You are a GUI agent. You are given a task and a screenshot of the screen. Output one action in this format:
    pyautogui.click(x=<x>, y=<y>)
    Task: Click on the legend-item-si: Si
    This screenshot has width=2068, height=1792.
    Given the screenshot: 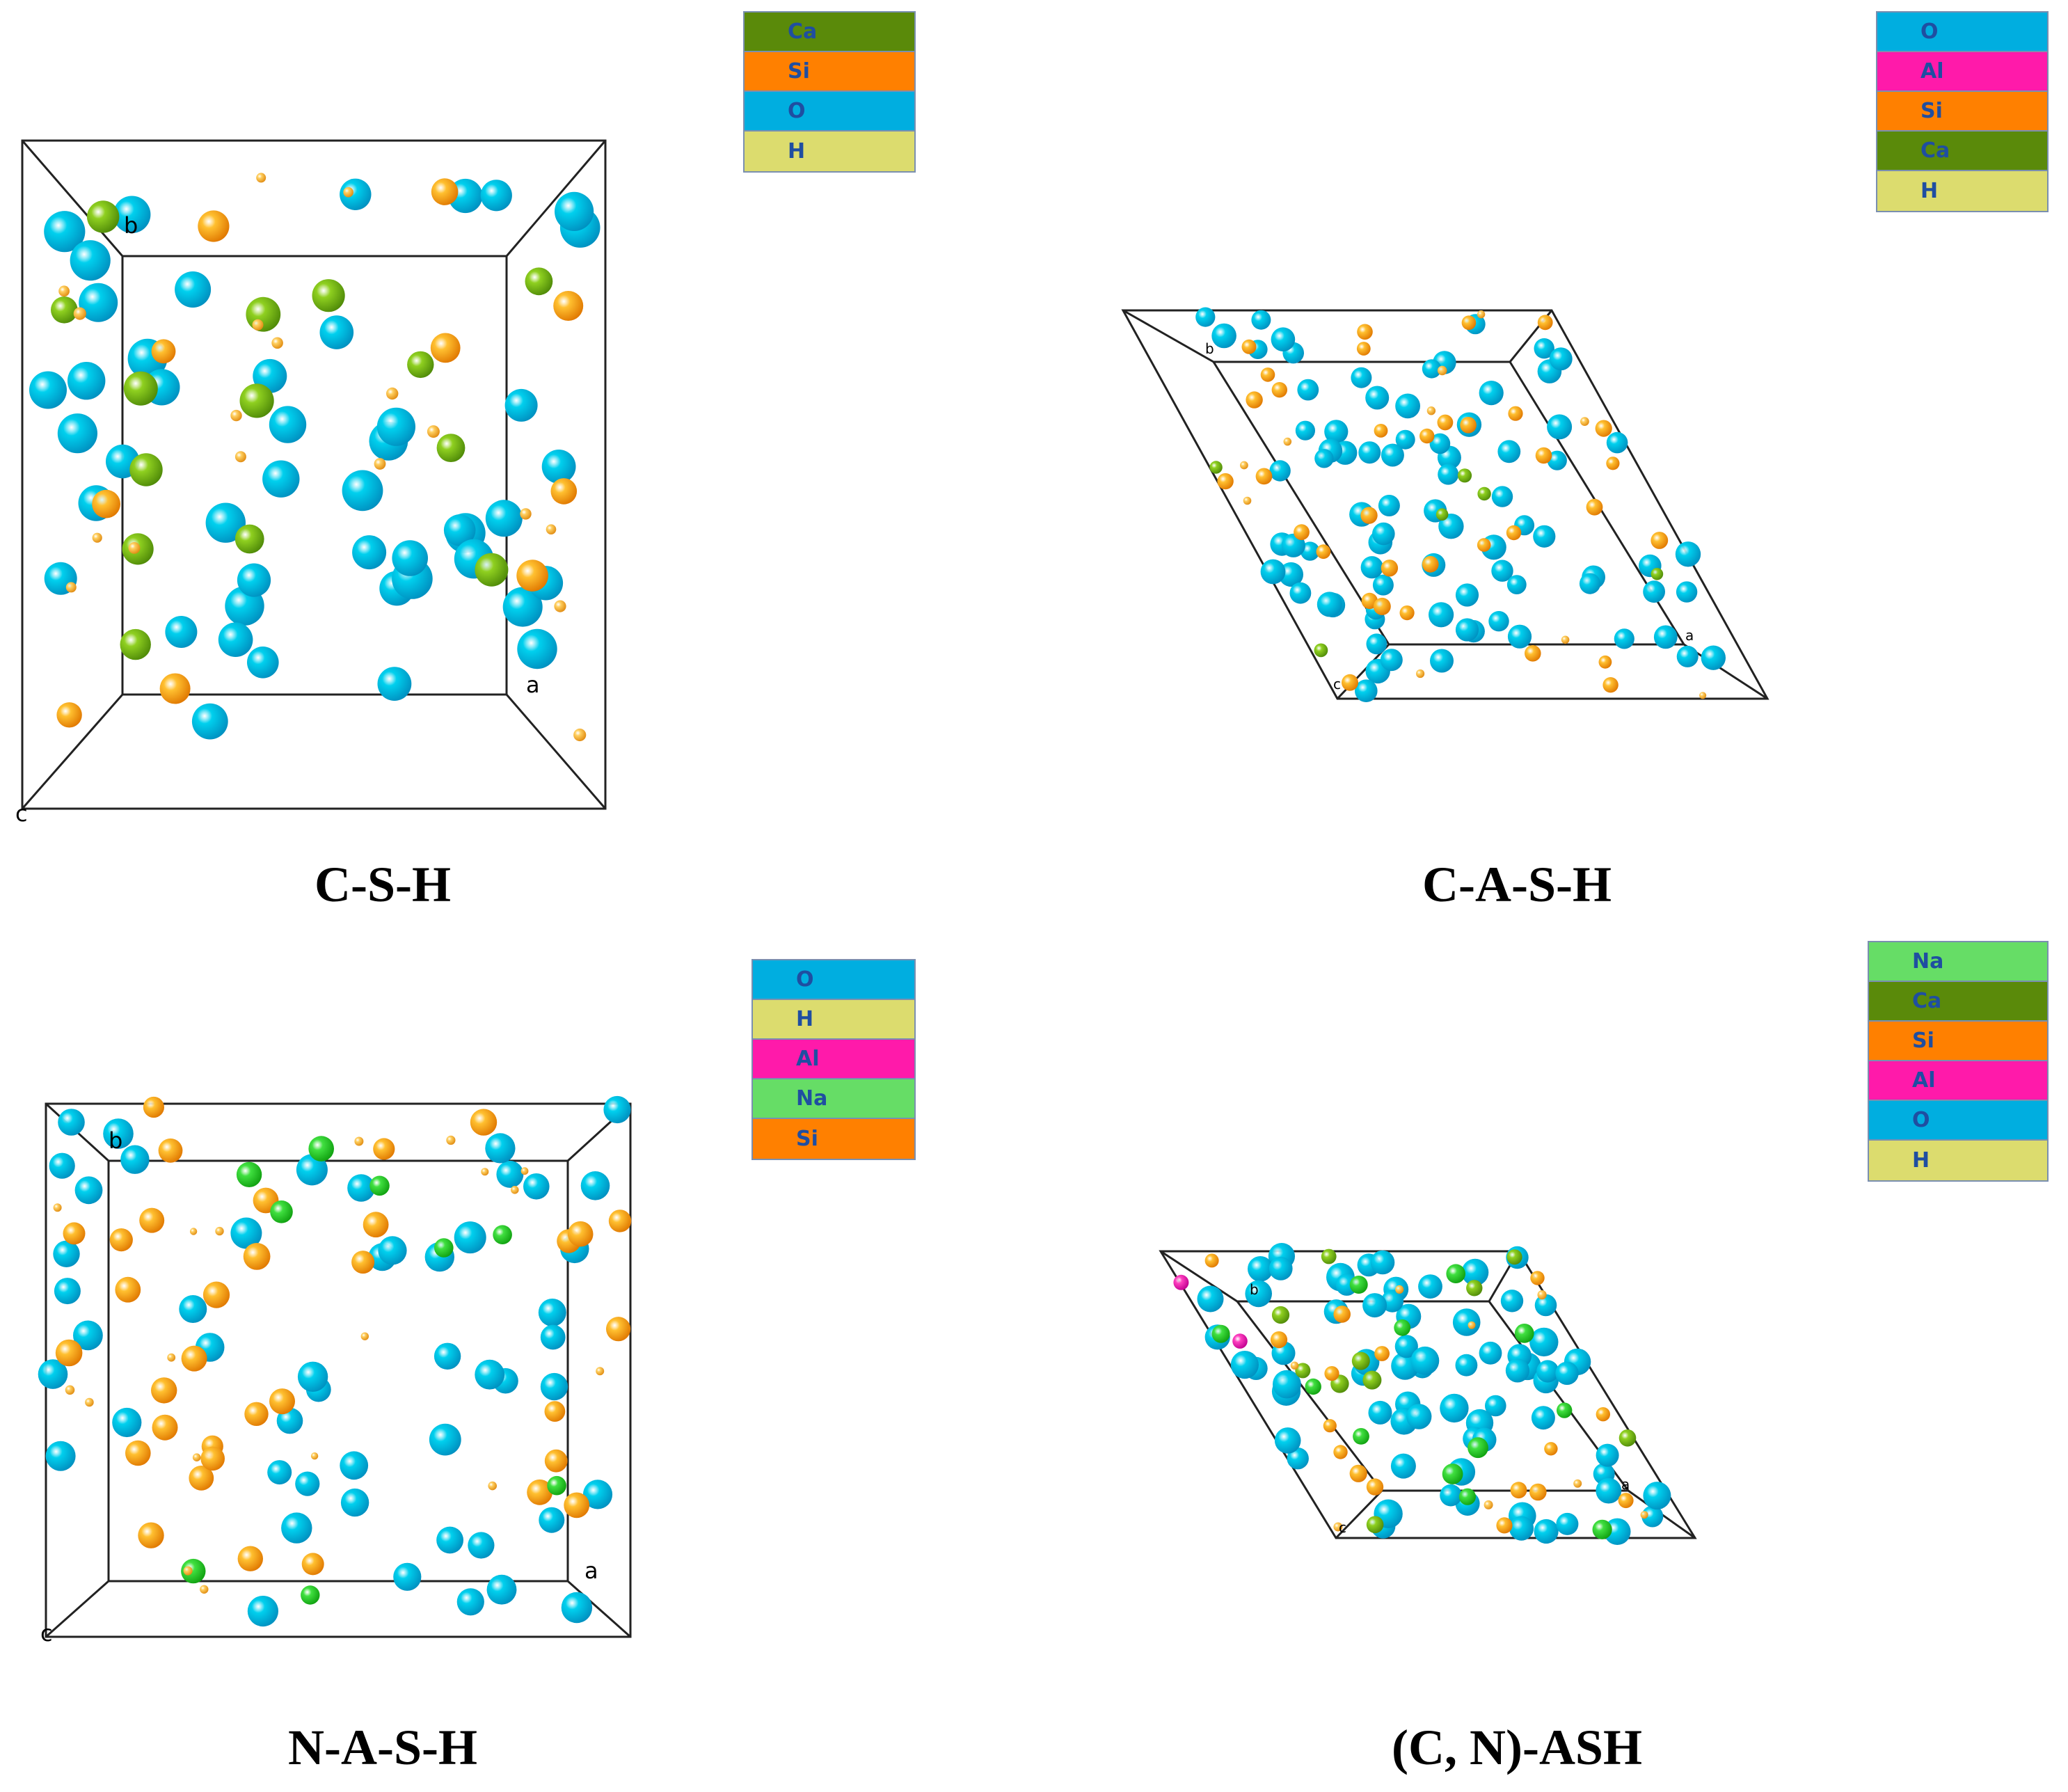 What is the action you would take?
    pyautogui.click(x=1962, y=112)
    